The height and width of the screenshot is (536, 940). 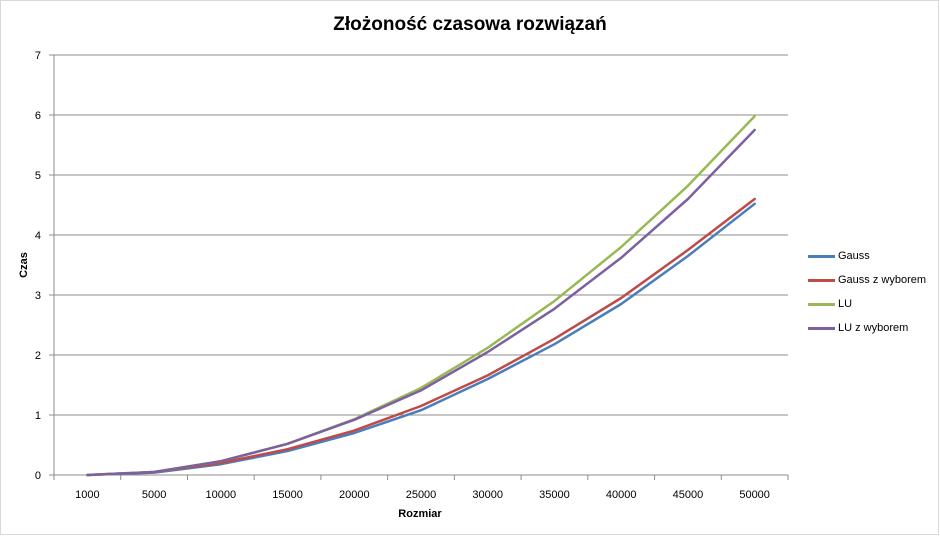 What do you see at coordinates (354, 495) in the screenshot?
I see `x-tick-label: 20000` at bounding box center [354, 495].